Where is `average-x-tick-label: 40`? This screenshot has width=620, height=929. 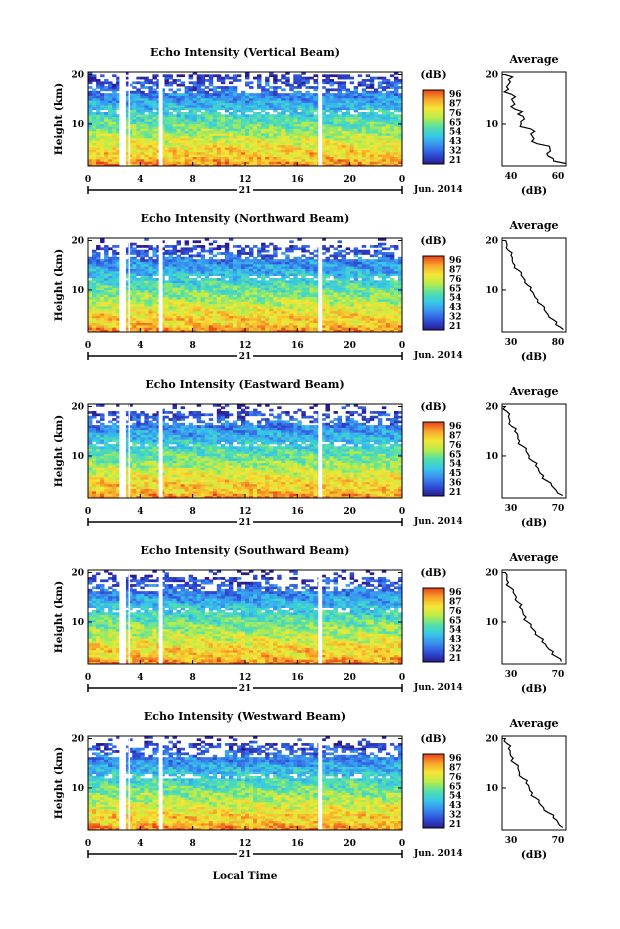 average-x-tick-label: 40 is located at coordinates (511, 177).